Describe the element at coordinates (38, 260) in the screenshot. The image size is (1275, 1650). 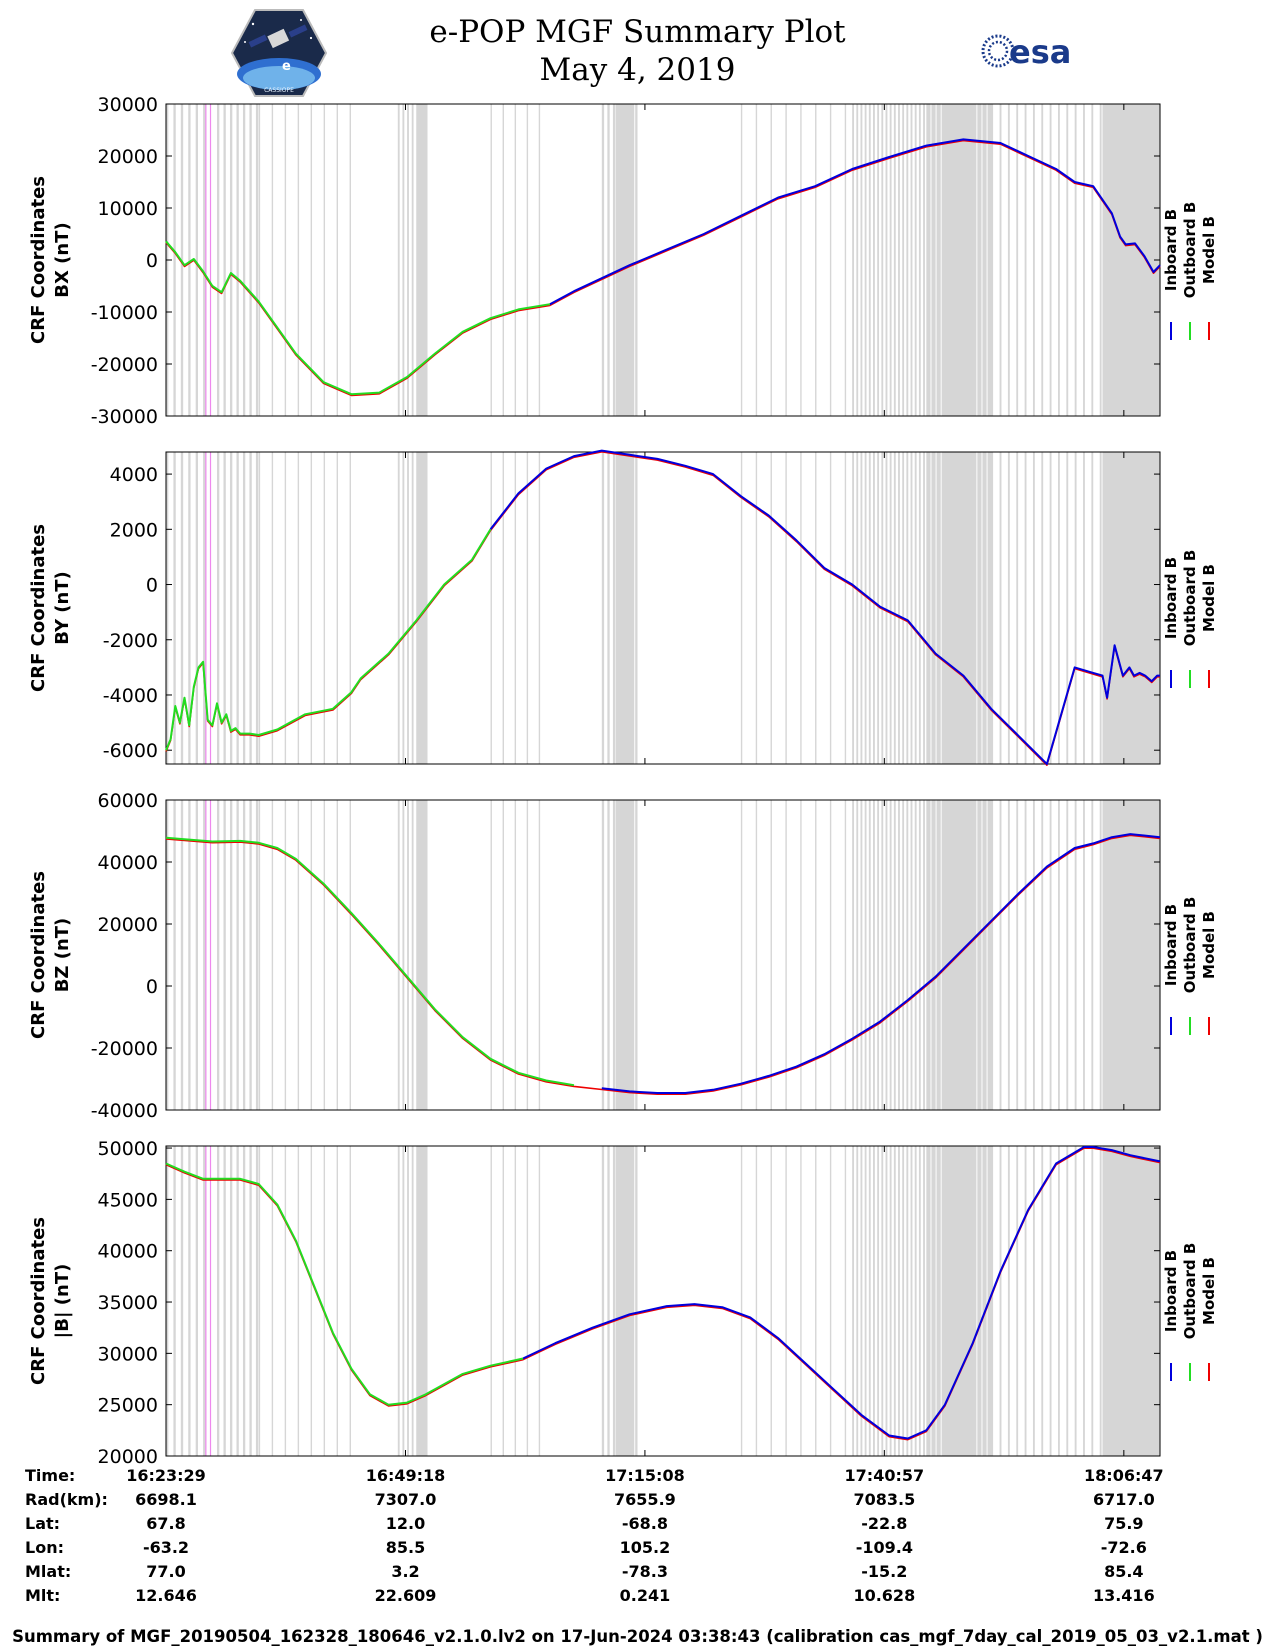
I see `y-axis-label: CRF Coordinates` at that location.